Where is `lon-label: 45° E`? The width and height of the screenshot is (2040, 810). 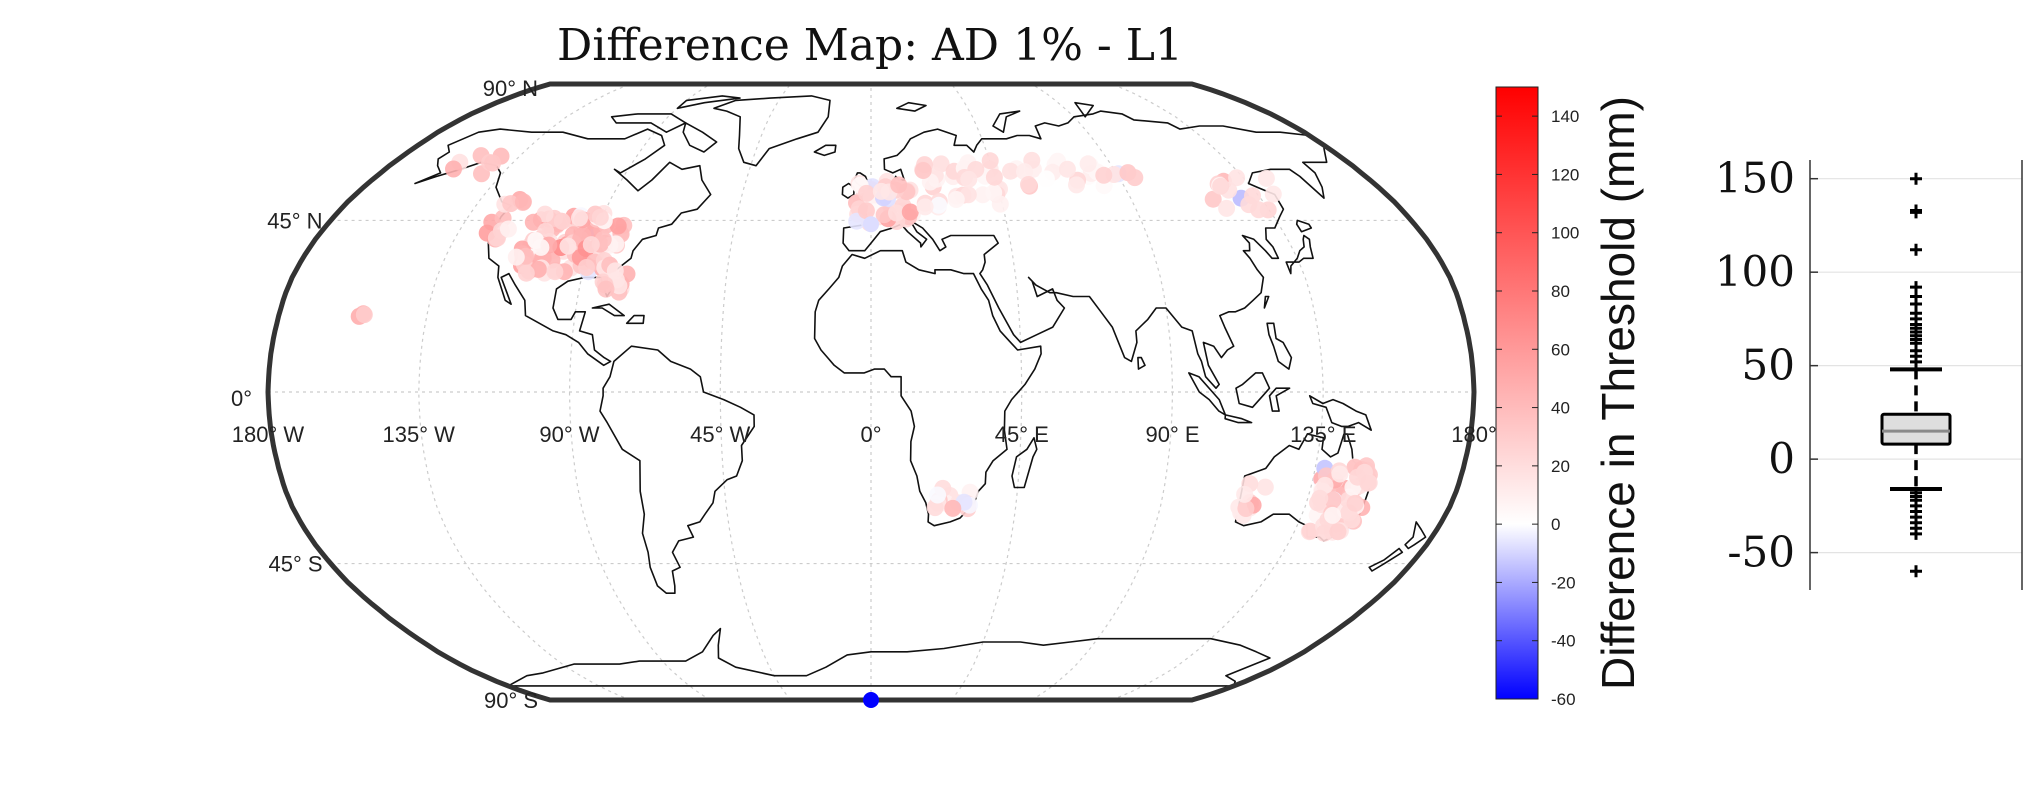 lon-label: 45° E is located at coordinates (1022, 434).